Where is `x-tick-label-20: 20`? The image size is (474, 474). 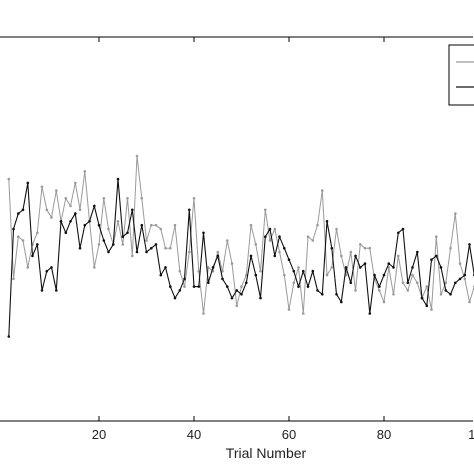
x-tick-label-20: 20 is located at coordinates (99, 434).